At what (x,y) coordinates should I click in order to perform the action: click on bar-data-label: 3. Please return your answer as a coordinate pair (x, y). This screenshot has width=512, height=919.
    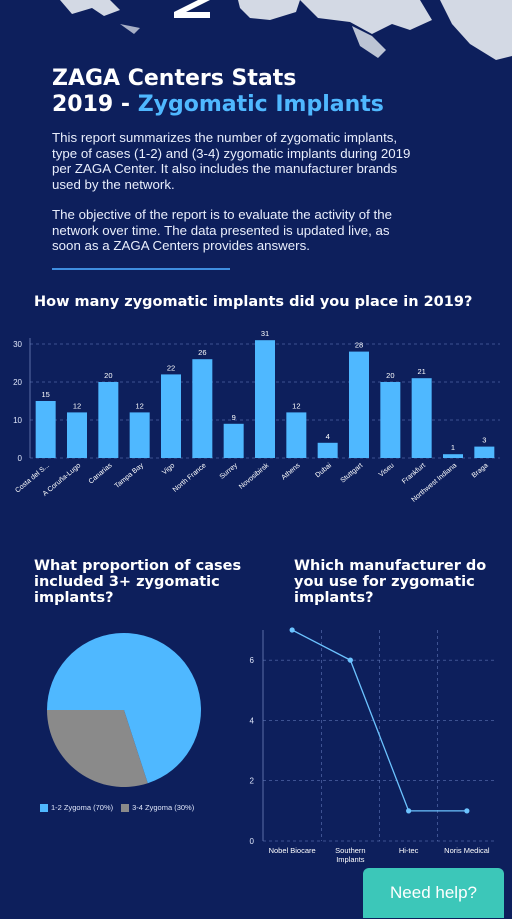
    Looking at the image, I should click on (484, 440).